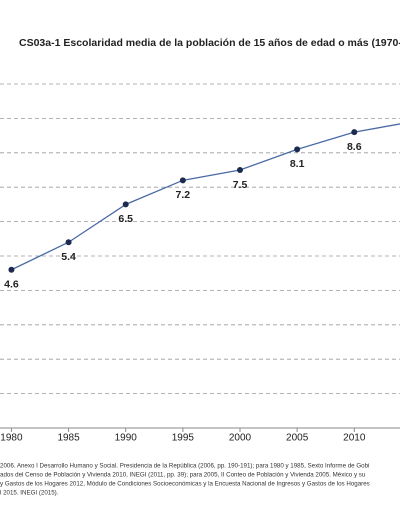 The height and width of the screenshot is (516, 400). I want to click on x-tick-label: 2010, so click(354, 438).